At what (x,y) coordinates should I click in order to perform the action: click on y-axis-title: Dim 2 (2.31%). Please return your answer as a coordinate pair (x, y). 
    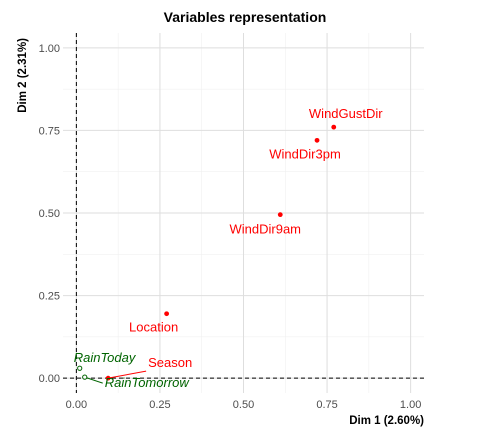
    Looking at the image, I should click on (23, 75).